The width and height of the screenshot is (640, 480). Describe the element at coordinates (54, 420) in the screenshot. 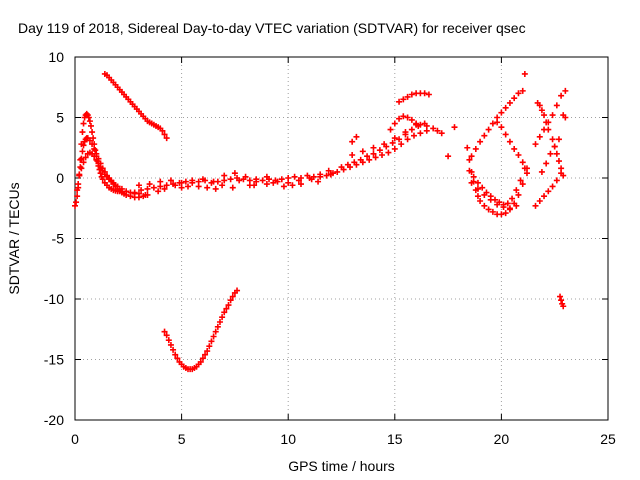

I see `y-tick-label: -20` at that location.